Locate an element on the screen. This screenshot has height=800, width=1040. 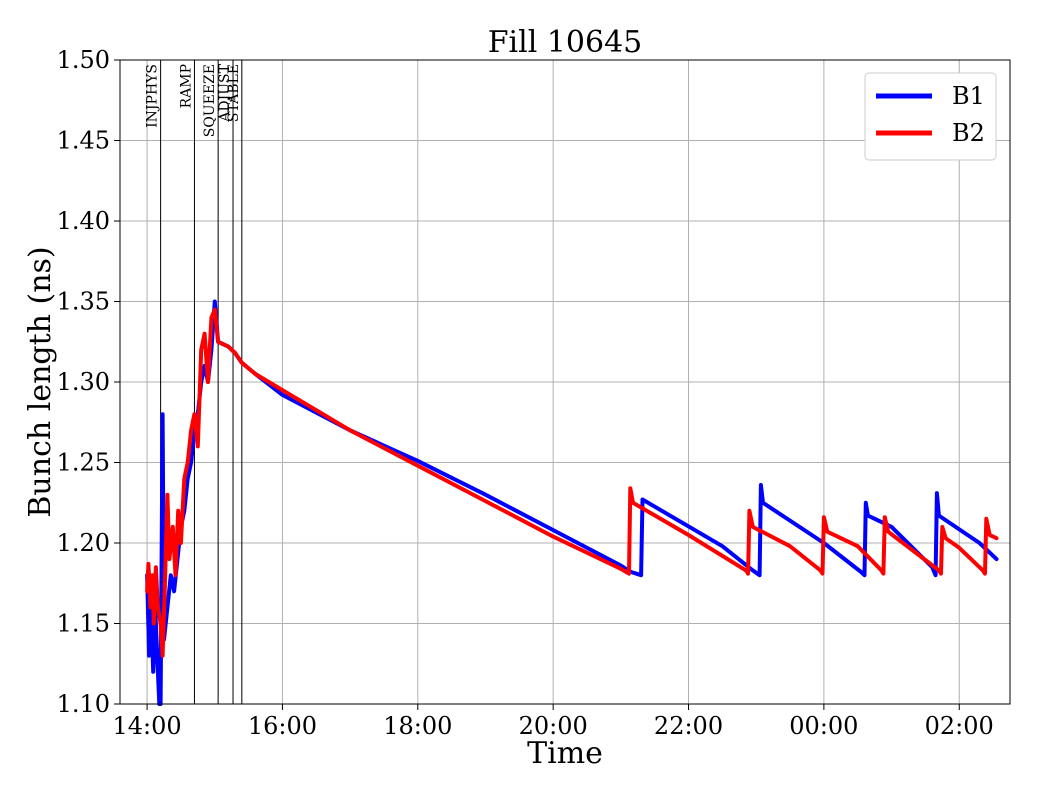
chart-title: Fill 10645 is located at coordinates (565, 42).